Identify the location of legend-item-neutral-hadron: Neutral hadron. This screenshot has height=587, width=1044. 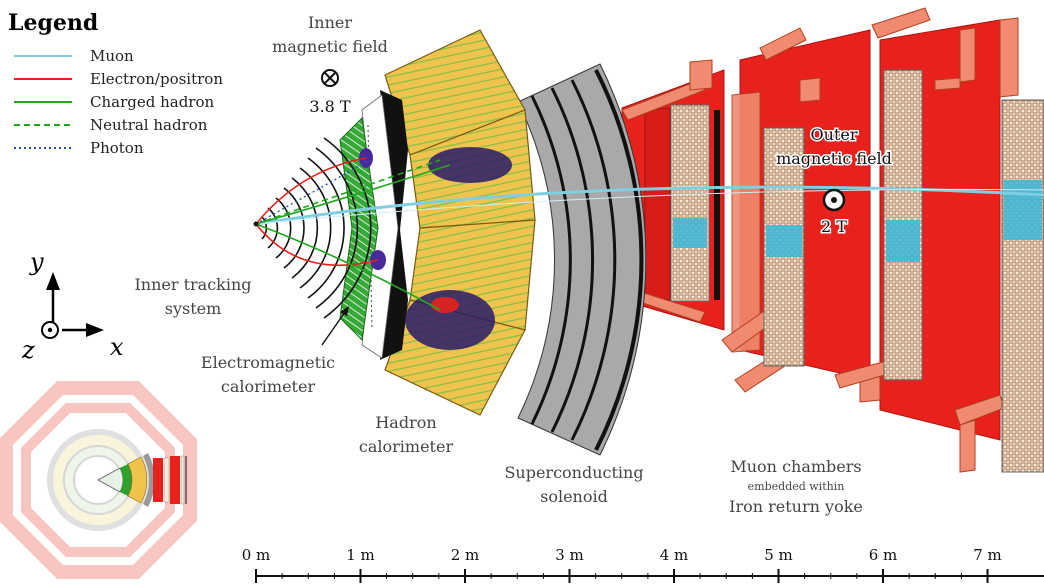
(149, 125).